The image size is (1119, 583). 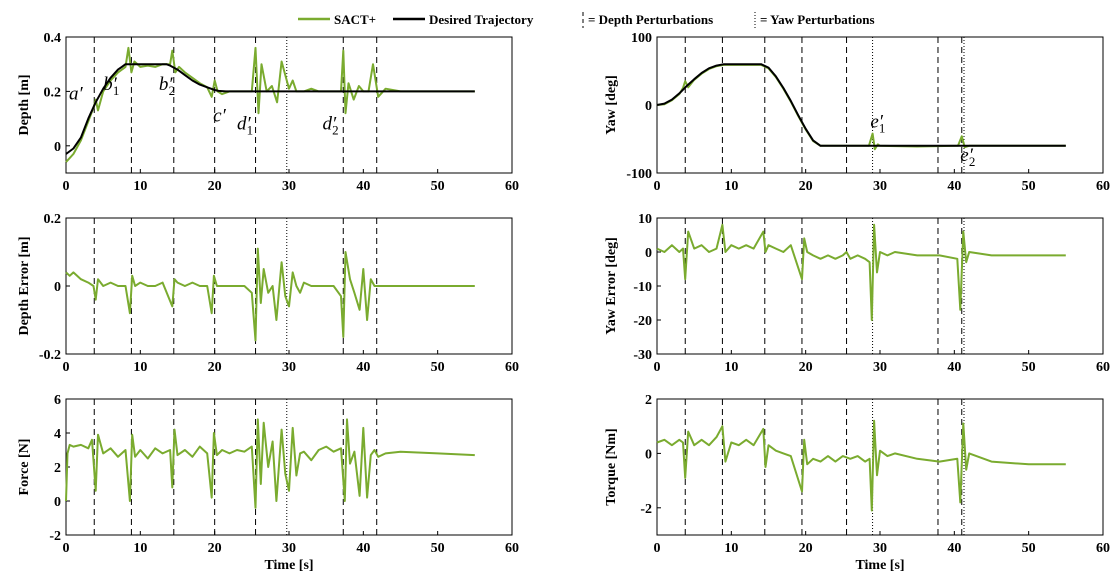 What do you see at coordinates (731, 367) in the screenshot?
I see `yaw-error-xtick-label: 10` at bounding box center [731, 367].